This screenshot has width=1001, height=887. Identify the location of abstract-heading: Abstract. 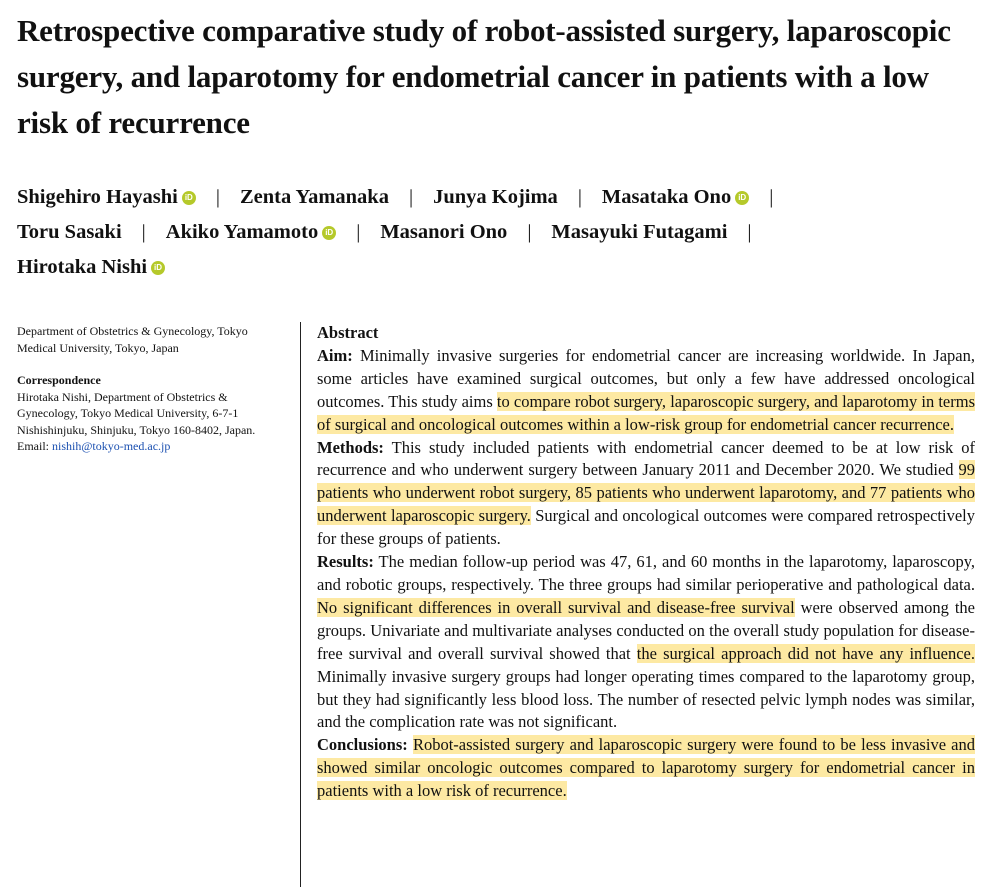
(348, 332).